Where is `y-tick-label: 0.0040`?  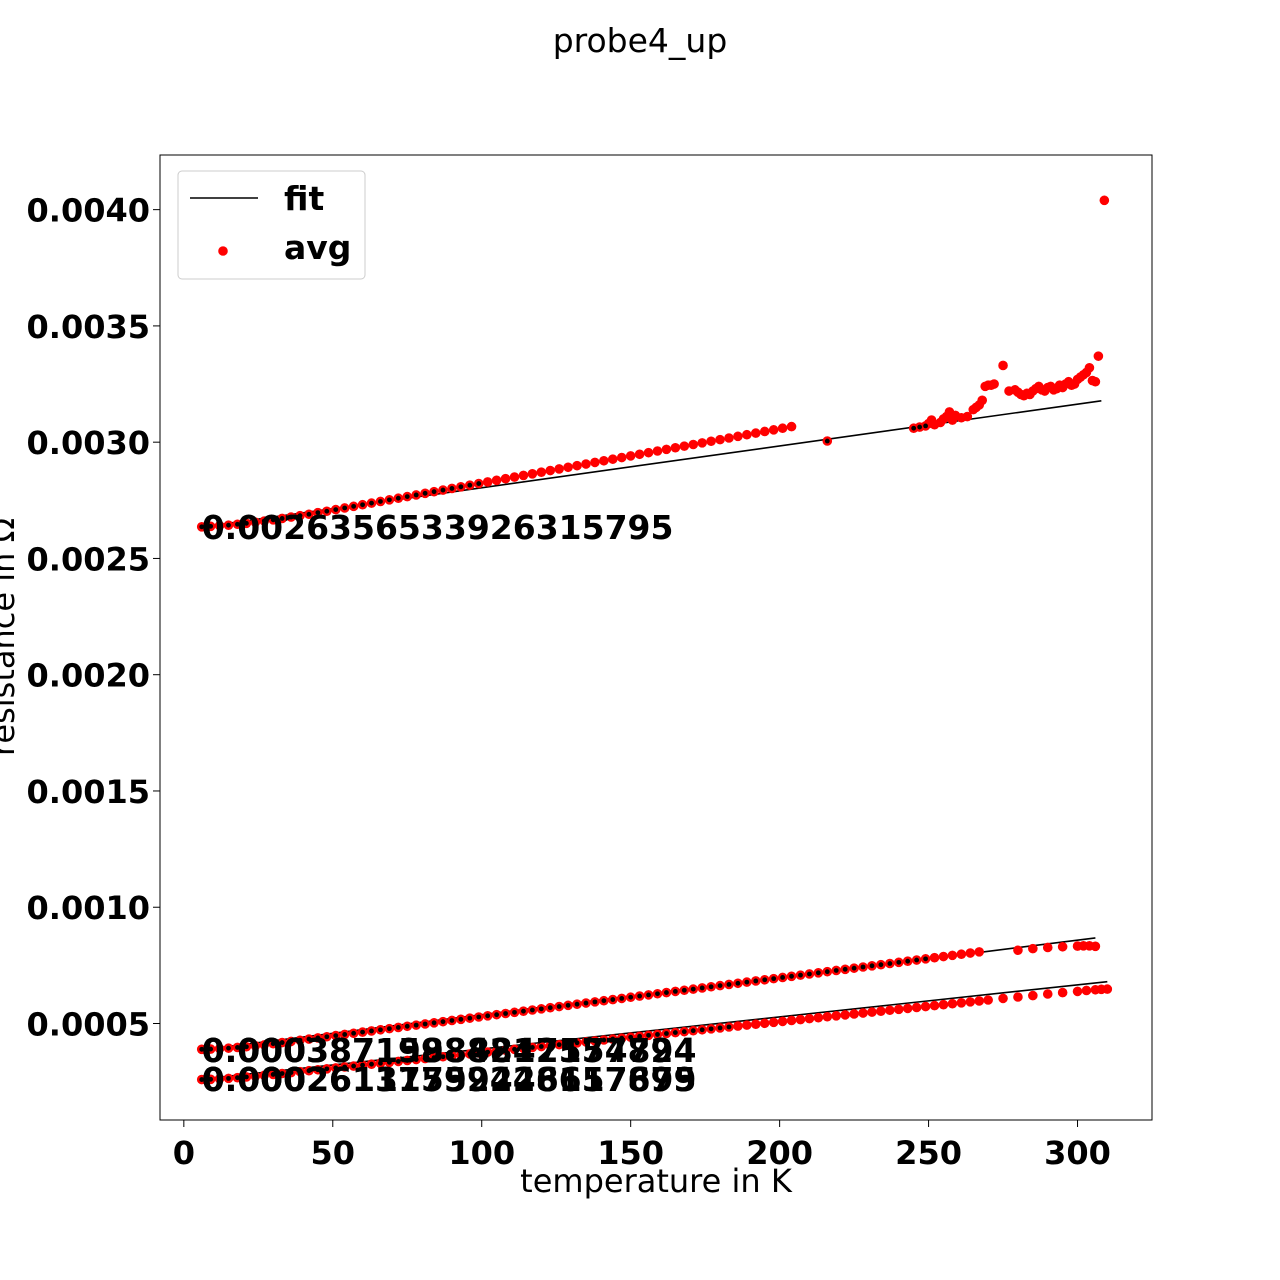
y-tick-label: 0.0040 is located at coordinates (88, 211).